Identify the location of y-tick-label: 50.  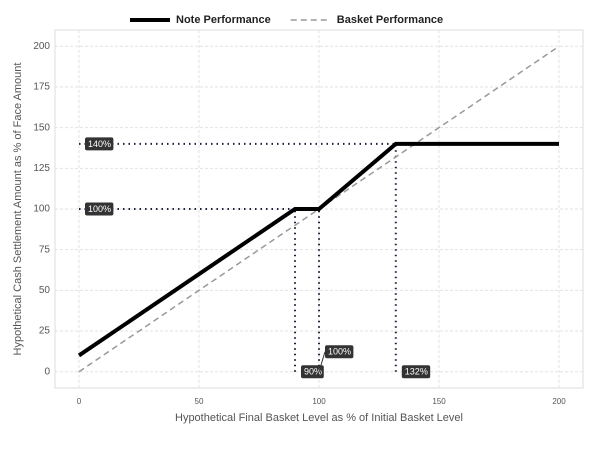
(45, 290).